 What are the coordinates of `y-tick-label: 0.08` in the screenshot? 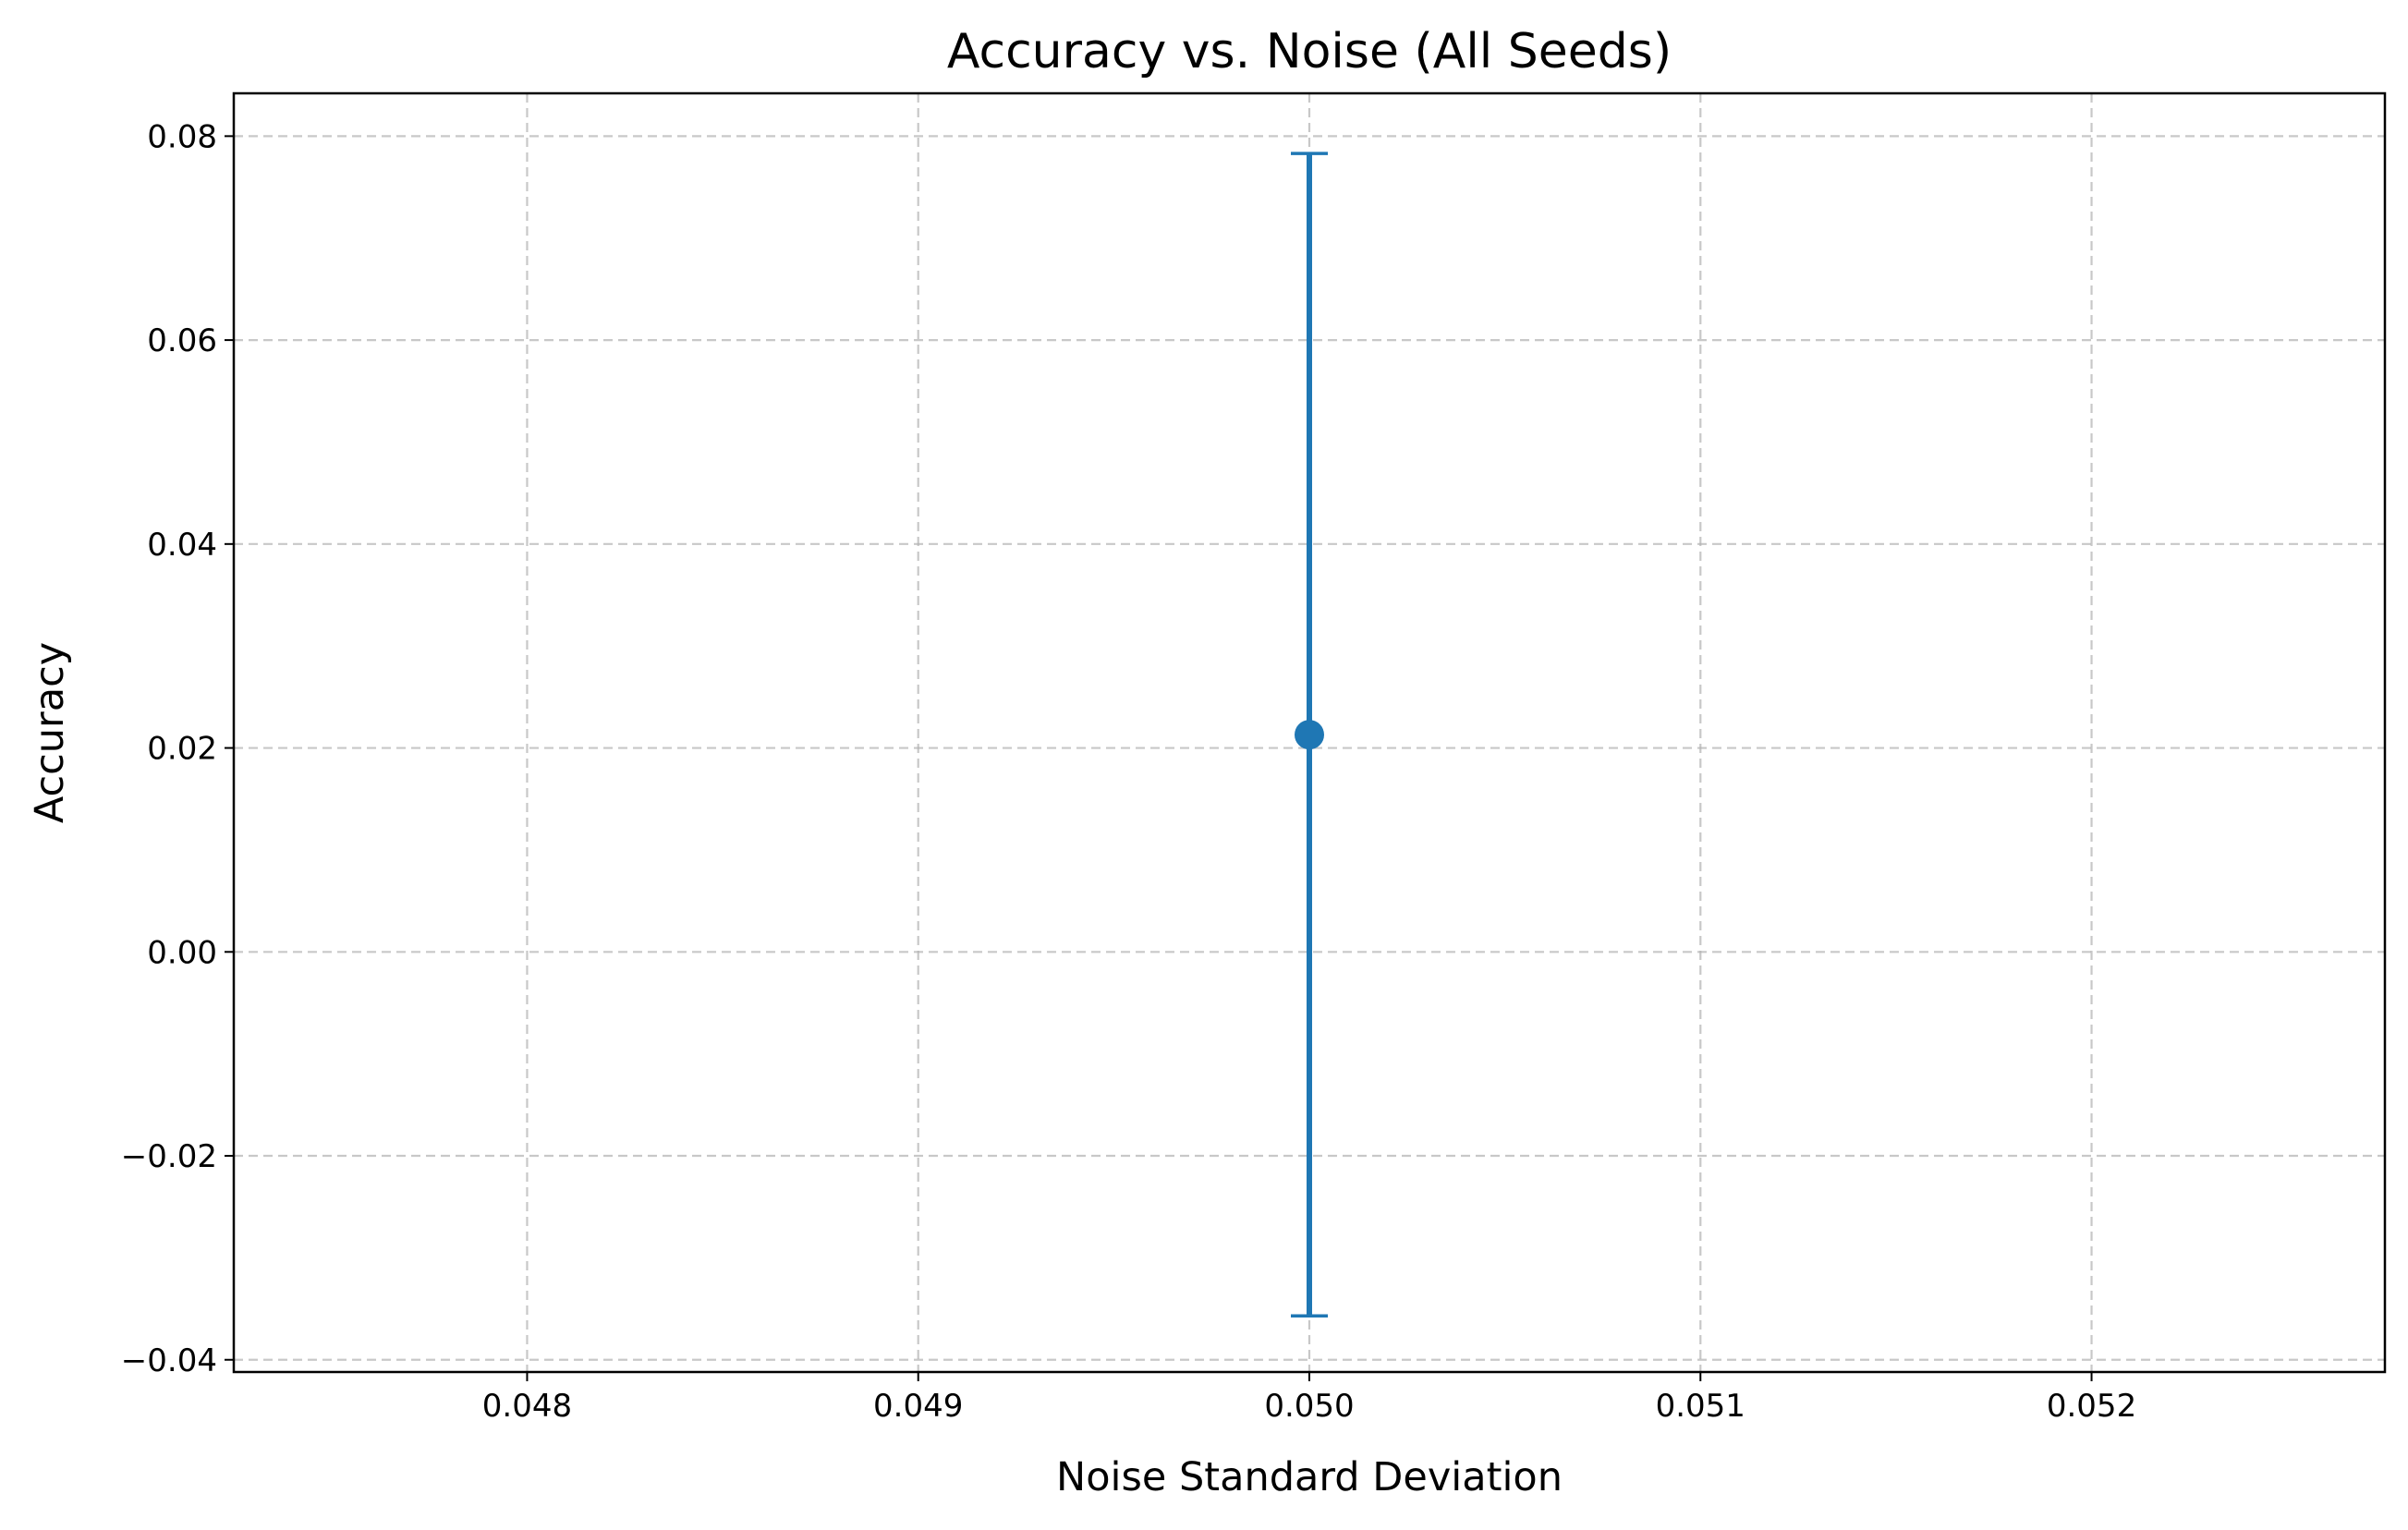 It's located at (182, 136).